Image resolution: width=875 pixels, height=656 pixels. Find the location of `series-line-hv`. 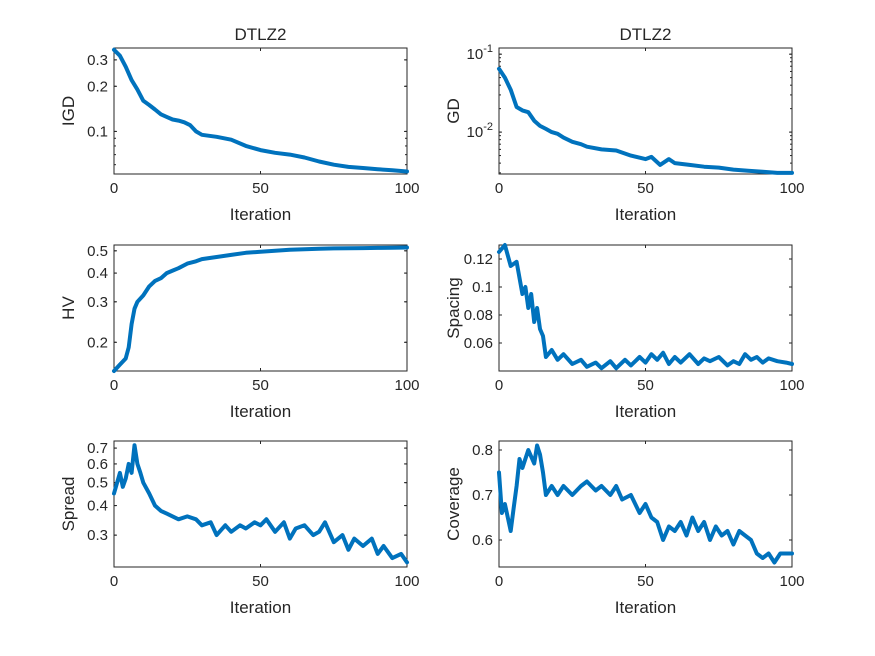

series-line-hv is located at coordinates (260, 309).